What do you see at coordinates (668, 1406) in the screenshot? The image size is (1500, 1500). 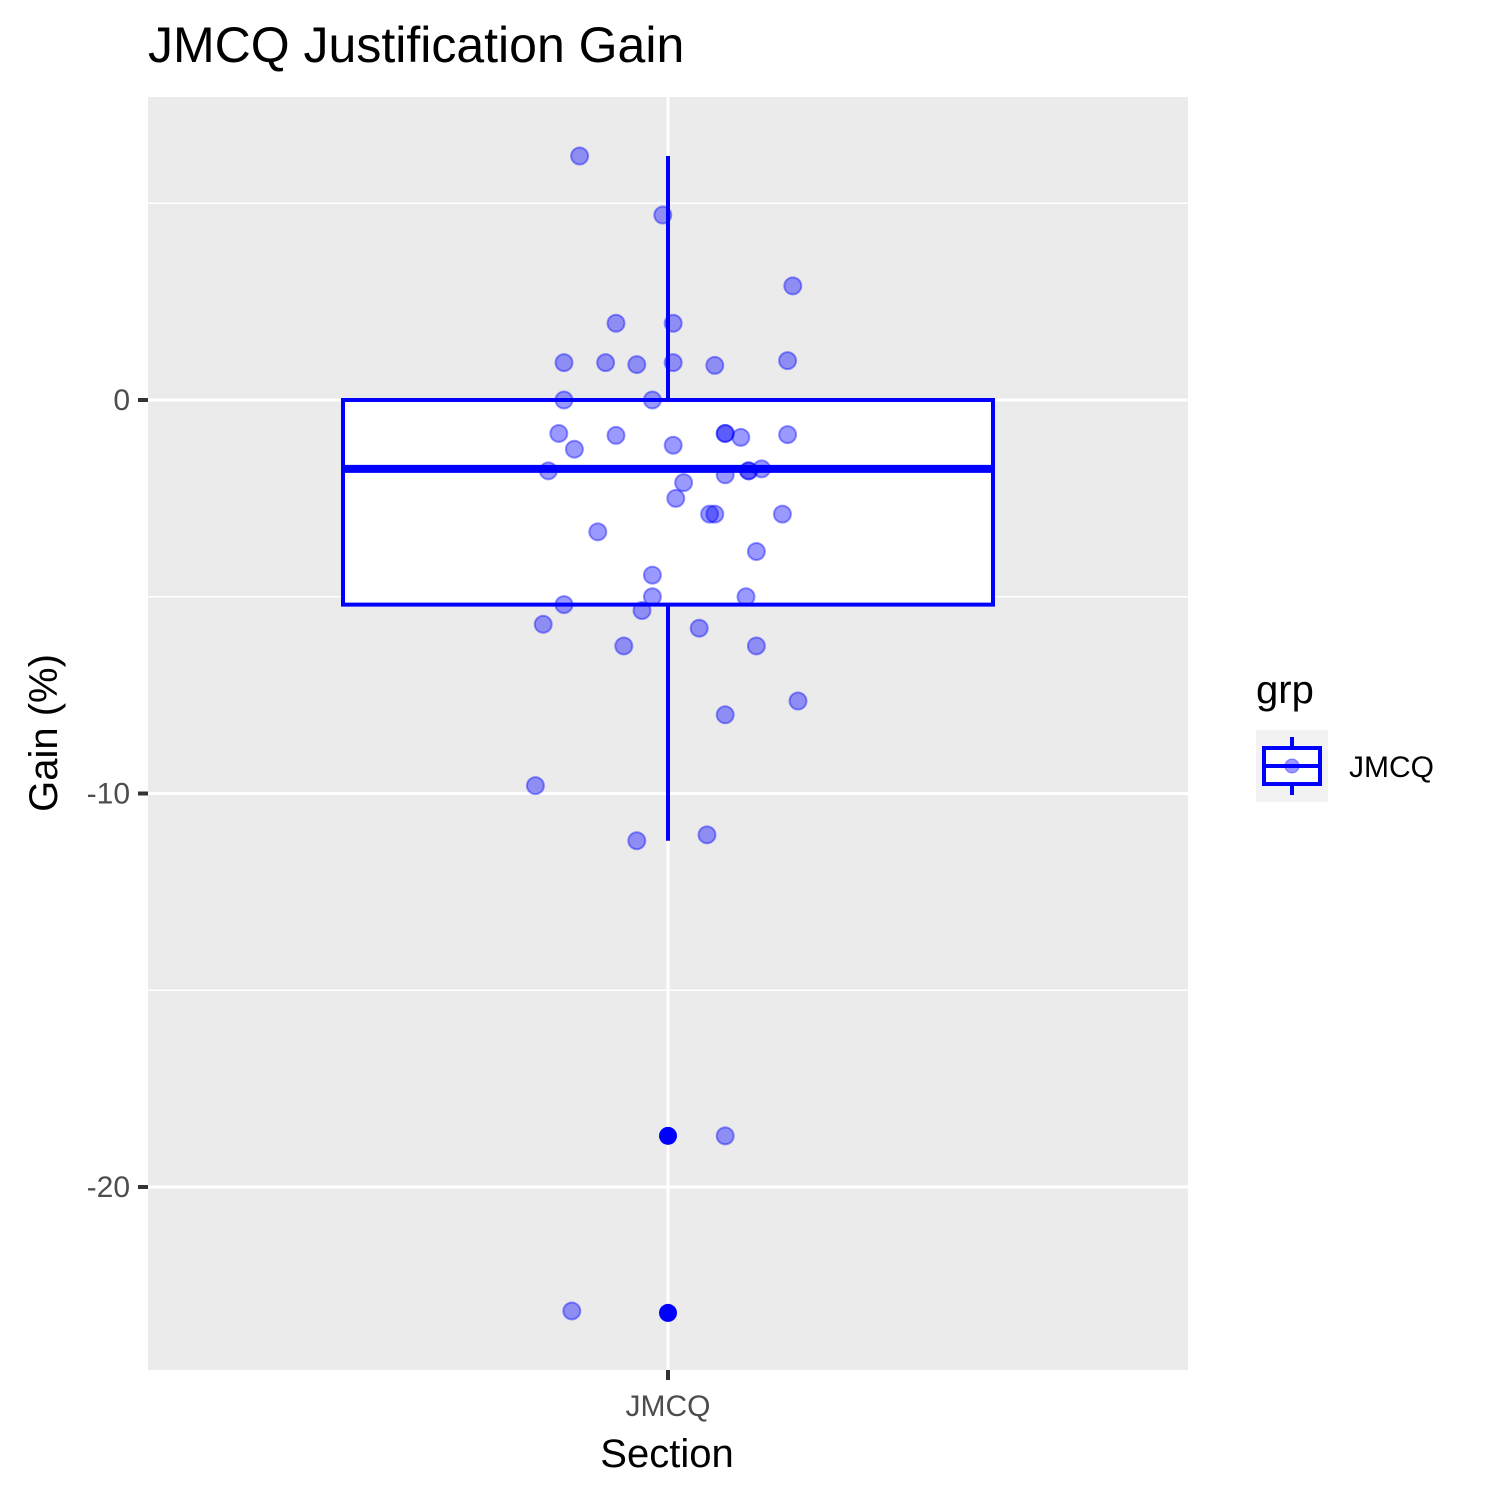 I see `x-tick-label: JMCQ` at bounding box center [668, 1406].